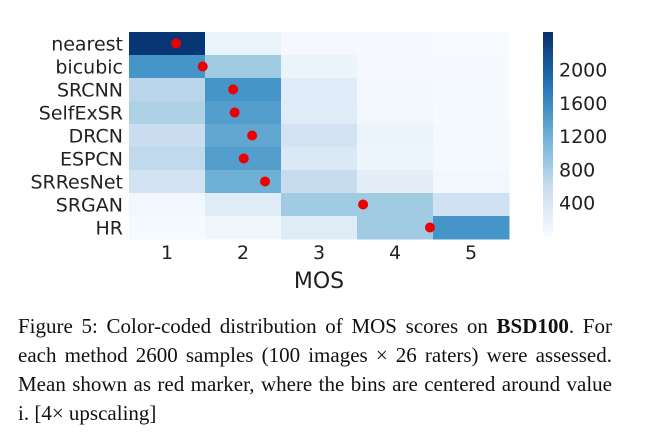 This screenshot has width=649, height=448. Describe the element at coordinates (110, 229) in the screenshot. I see `y-tick-label: HR` at that location.